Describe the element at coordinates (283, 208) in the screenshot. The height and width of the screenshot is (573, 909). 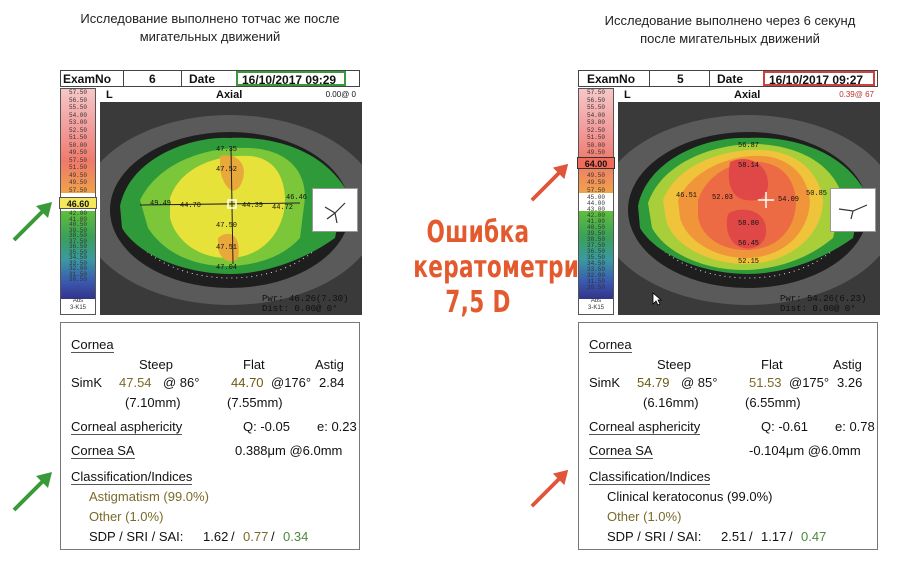
I see `left-map-value: 44.72` at that location.